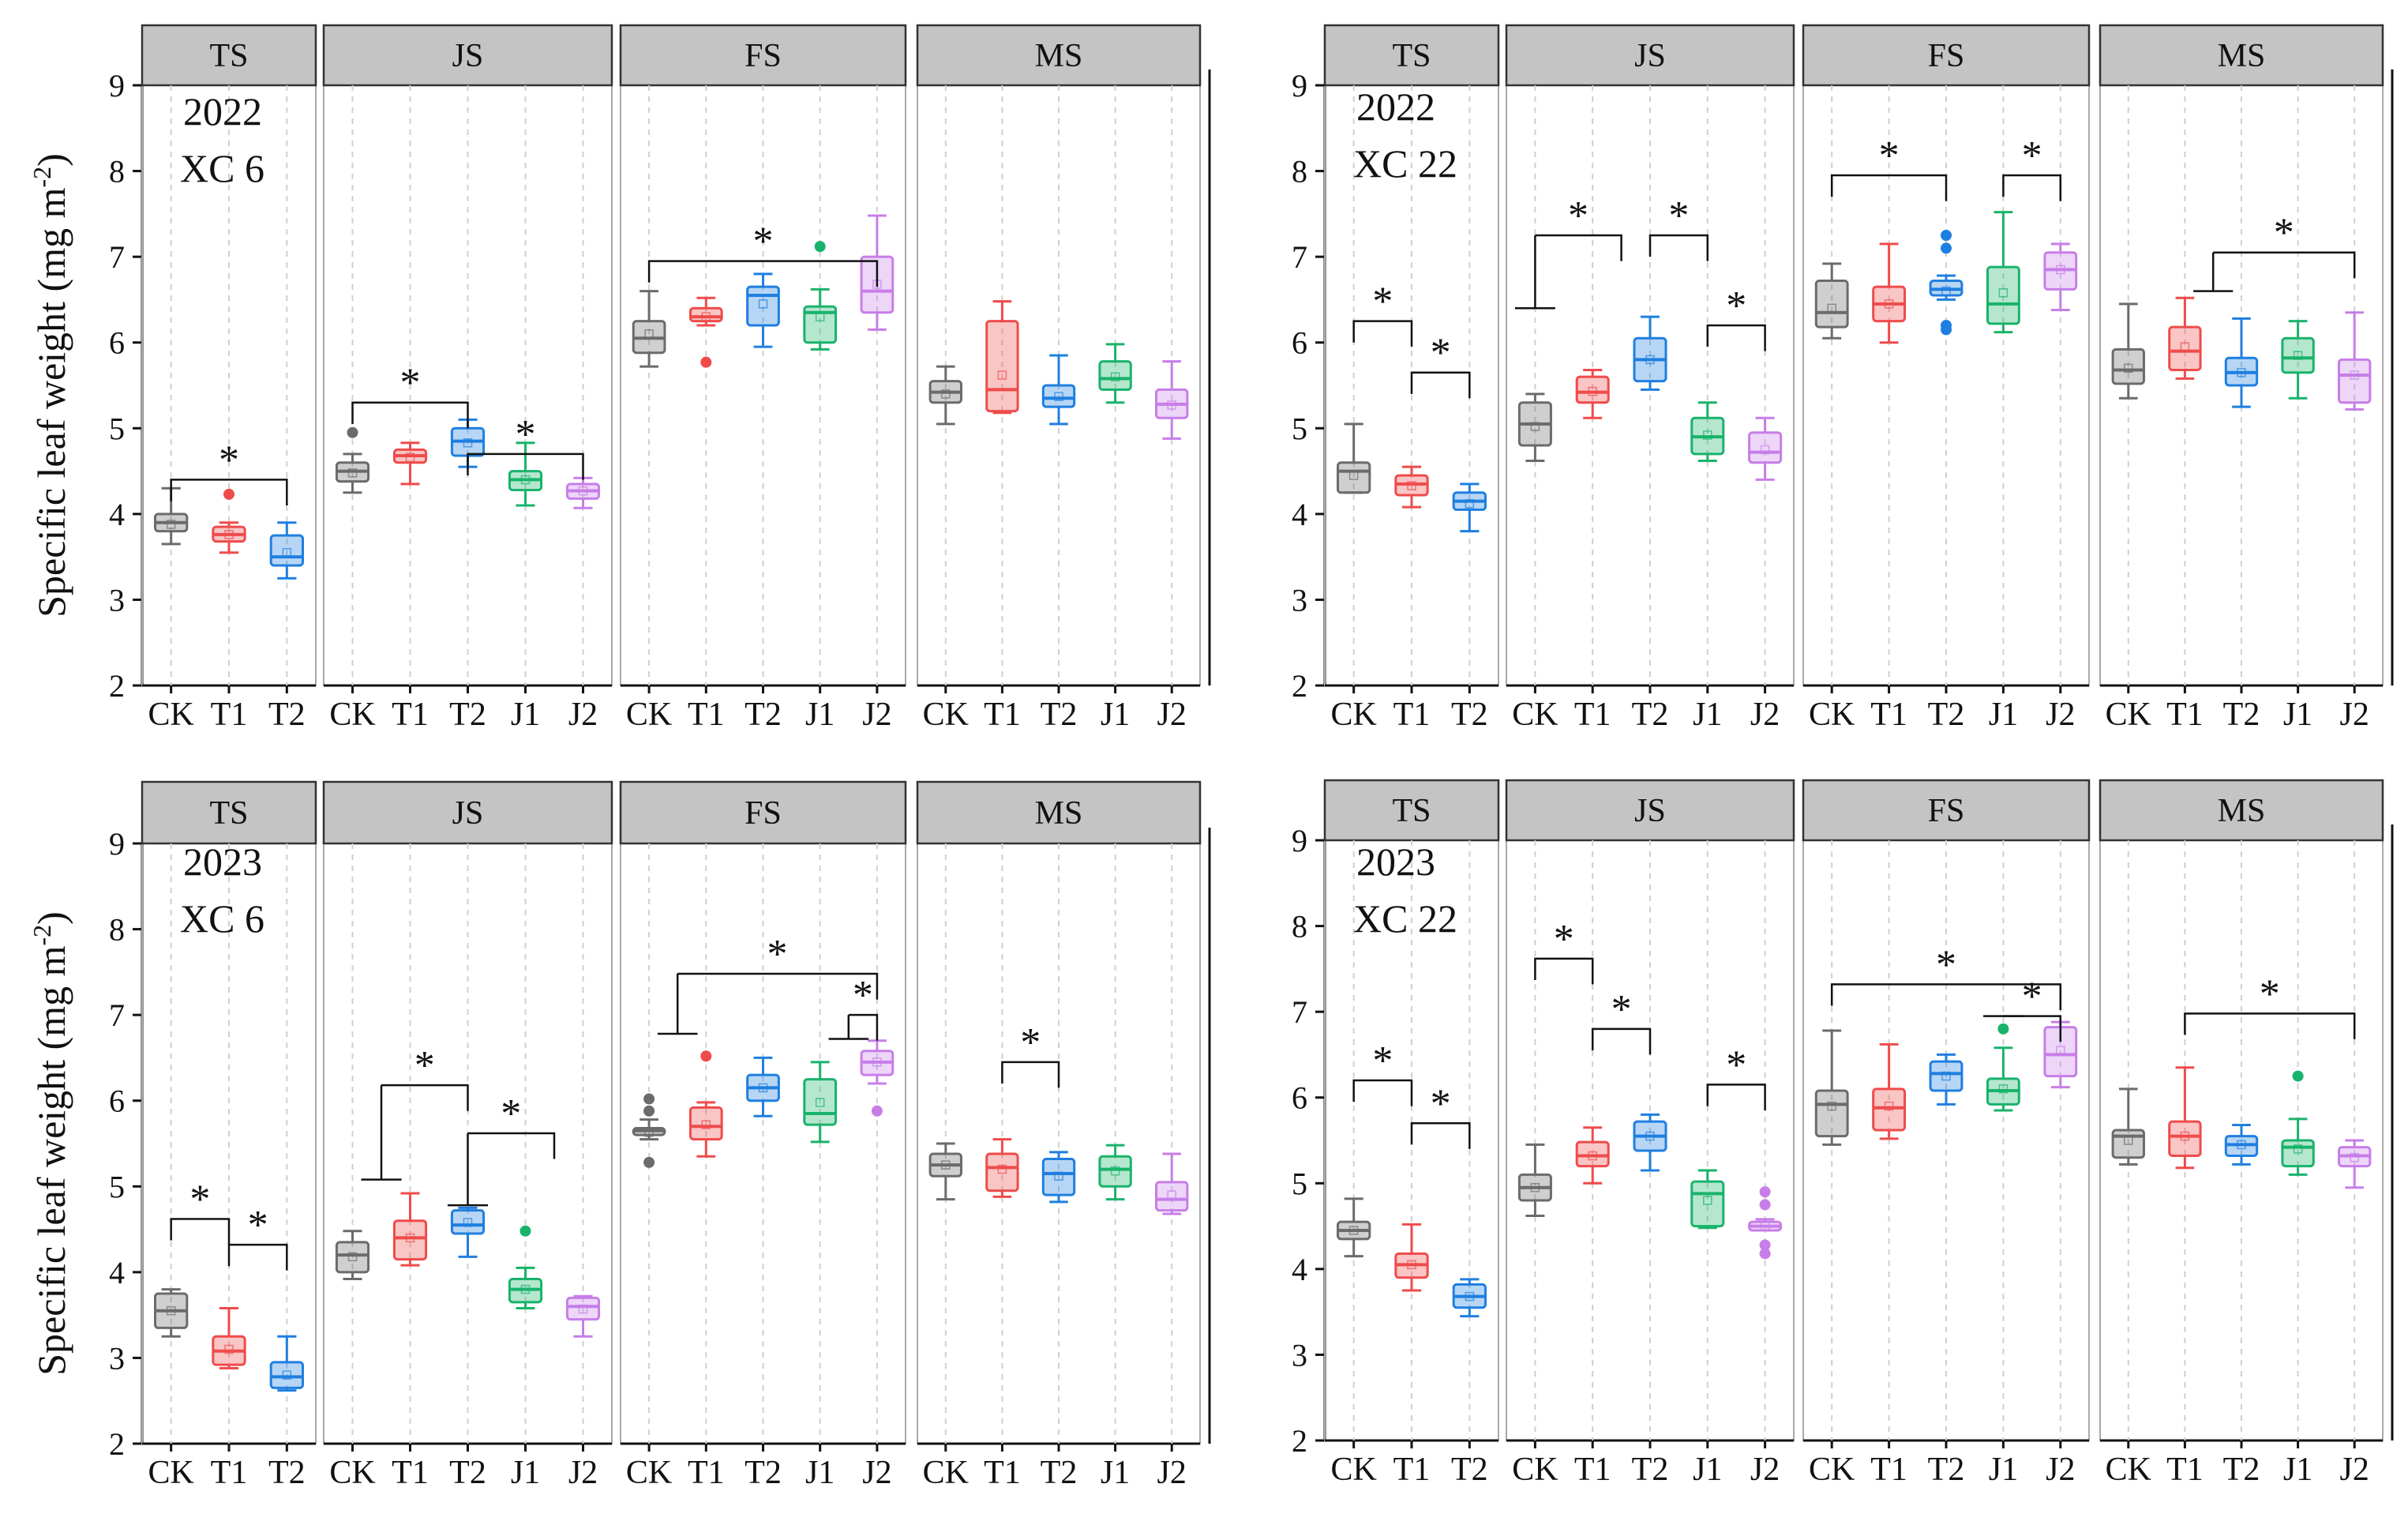  What do you see at coordinates (1440, 1115) in the screenshot?
I see `significance-bracket: *` at bounding box center [1440, 1115].